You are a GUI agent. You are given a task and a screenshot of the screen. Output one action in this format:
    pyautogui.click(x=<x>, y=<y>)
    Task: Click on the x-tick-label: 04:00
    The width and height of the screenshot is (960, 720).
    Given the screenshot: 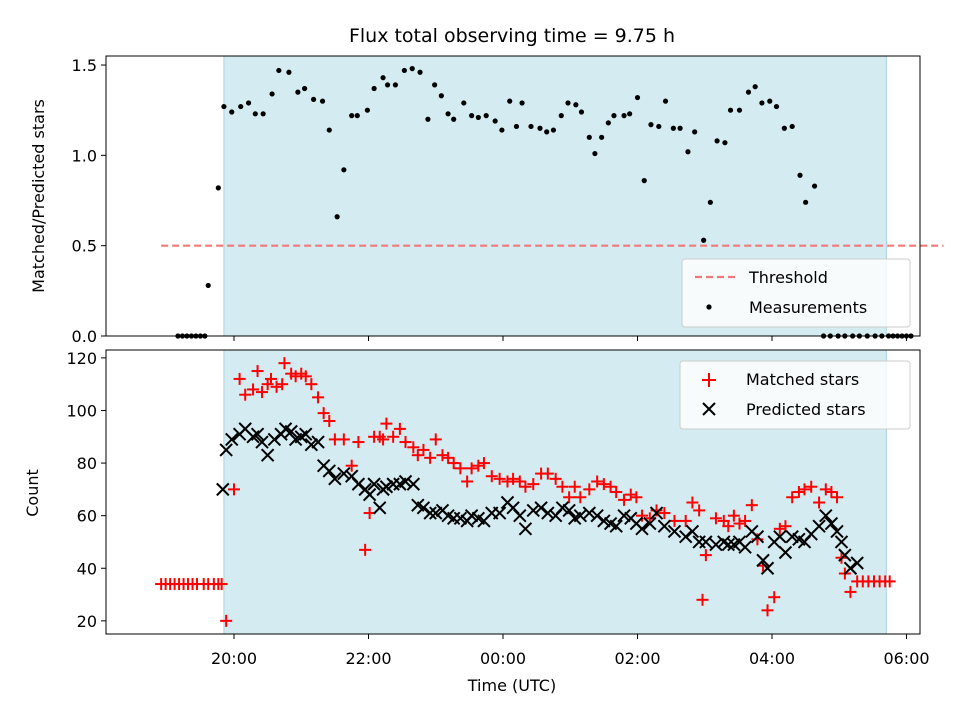 What is the action you would take?
    pyautogui.click(x=772, y=658)
    